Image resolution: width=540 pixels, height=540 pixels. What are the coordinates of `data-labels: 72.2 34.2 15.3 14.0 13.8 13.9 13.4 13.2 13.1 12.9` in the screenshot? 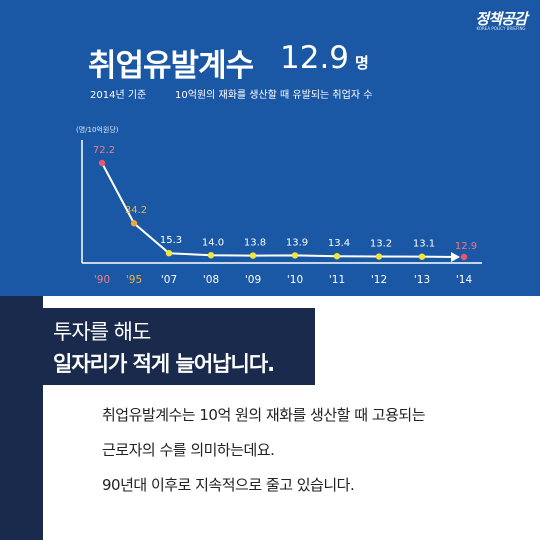 It's located at (285, 198).